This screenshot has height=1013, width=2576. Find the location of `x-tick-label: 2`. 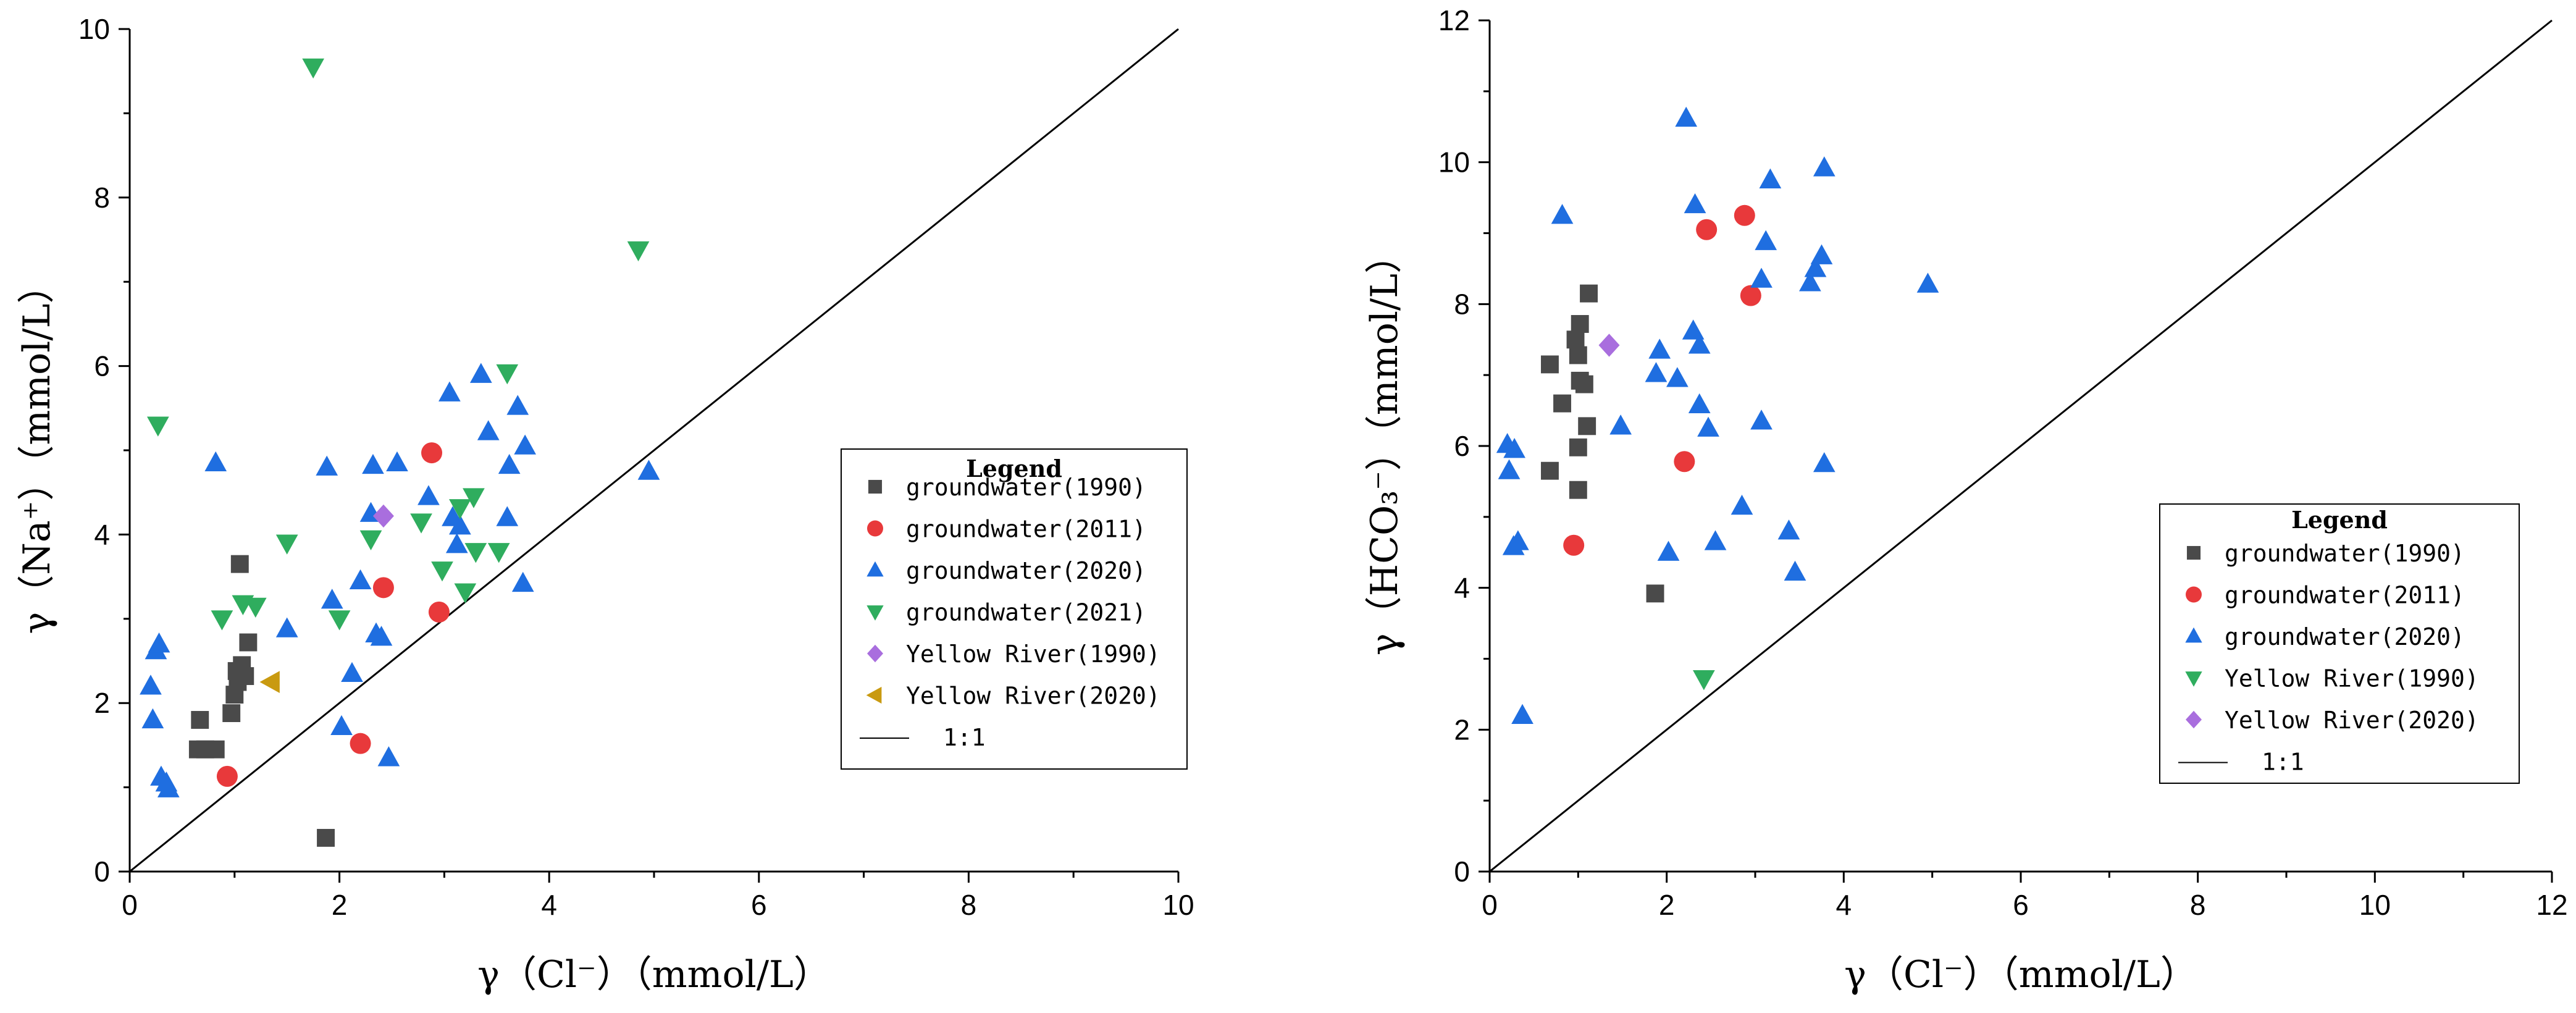

x-tick-label: 2 is located at coordinates (340, 905).